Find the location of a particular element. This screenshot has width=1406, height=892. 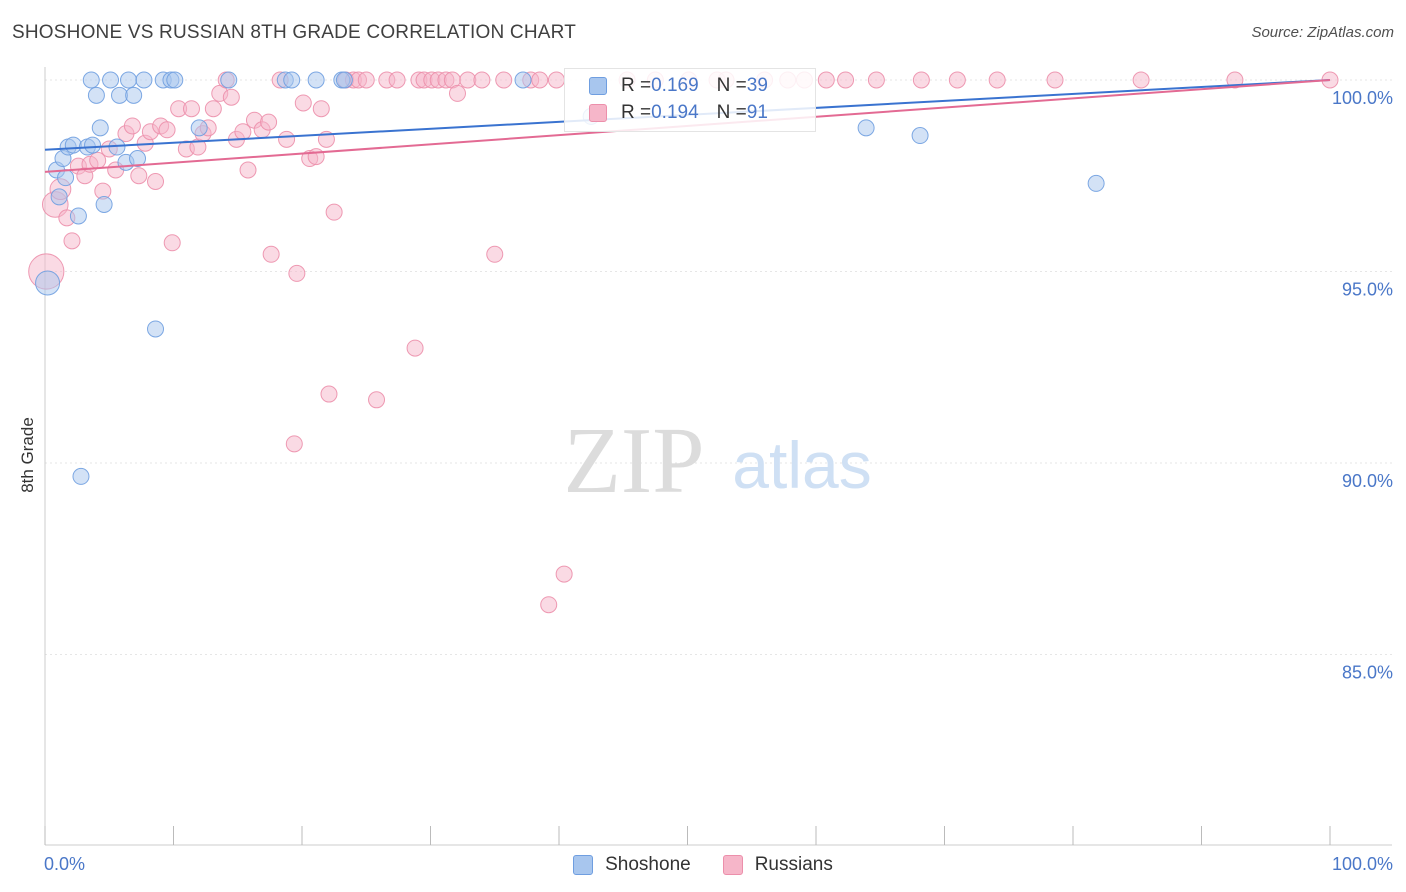

shoshone-swatch is located at coordinates (598, 86).